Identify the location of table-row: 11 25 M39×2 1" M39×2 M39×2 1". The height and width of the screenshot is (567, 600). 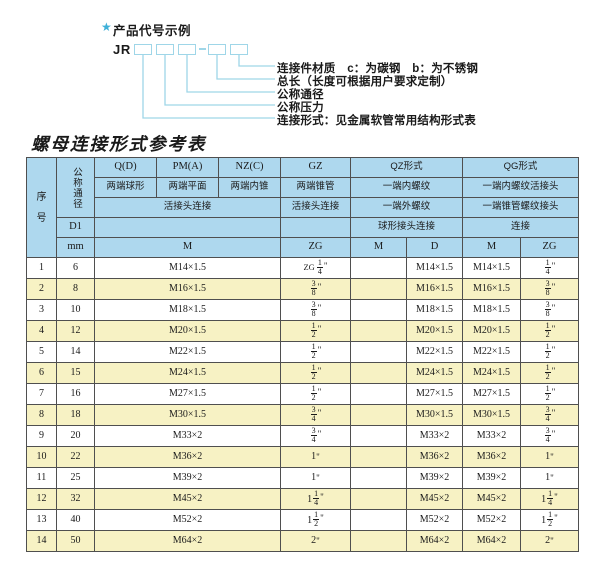
(303, 478).